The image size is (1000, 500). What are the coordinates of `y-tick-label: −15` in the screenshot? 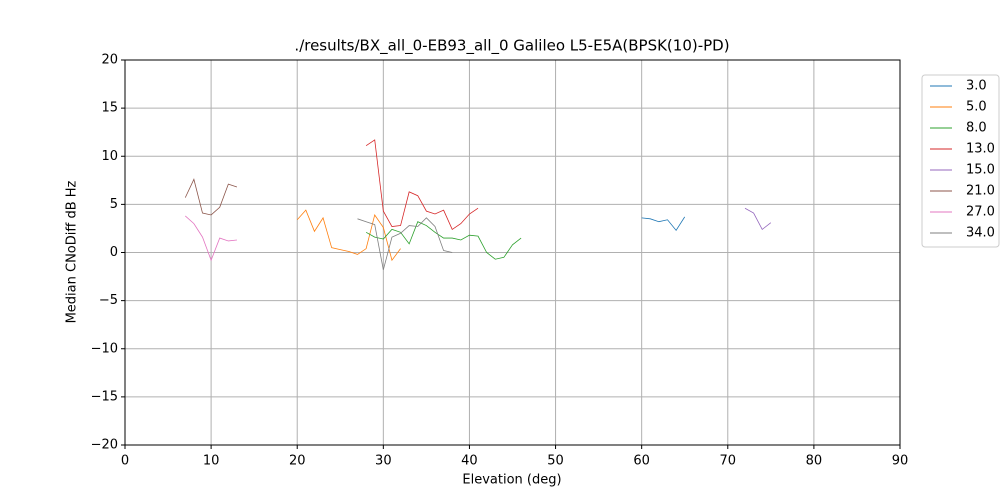 It's located at (104, 396).